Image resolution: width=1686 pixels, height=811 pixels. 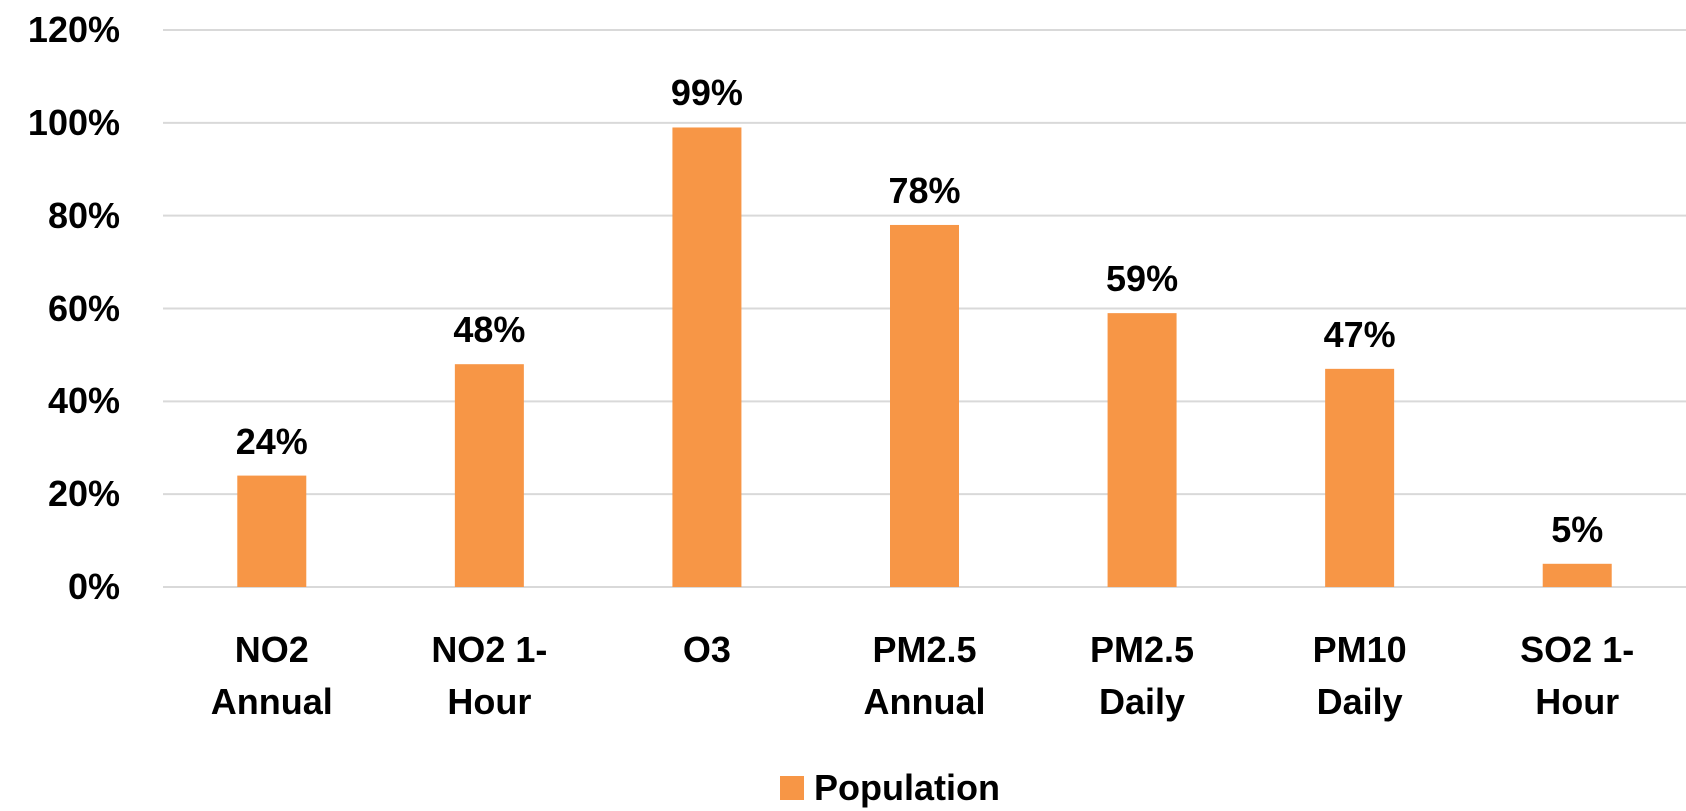 What do you see at coordinates (73, 122) in the screenshot?
I see `y-tick-label: 100%` at bounding box center [73, 122].